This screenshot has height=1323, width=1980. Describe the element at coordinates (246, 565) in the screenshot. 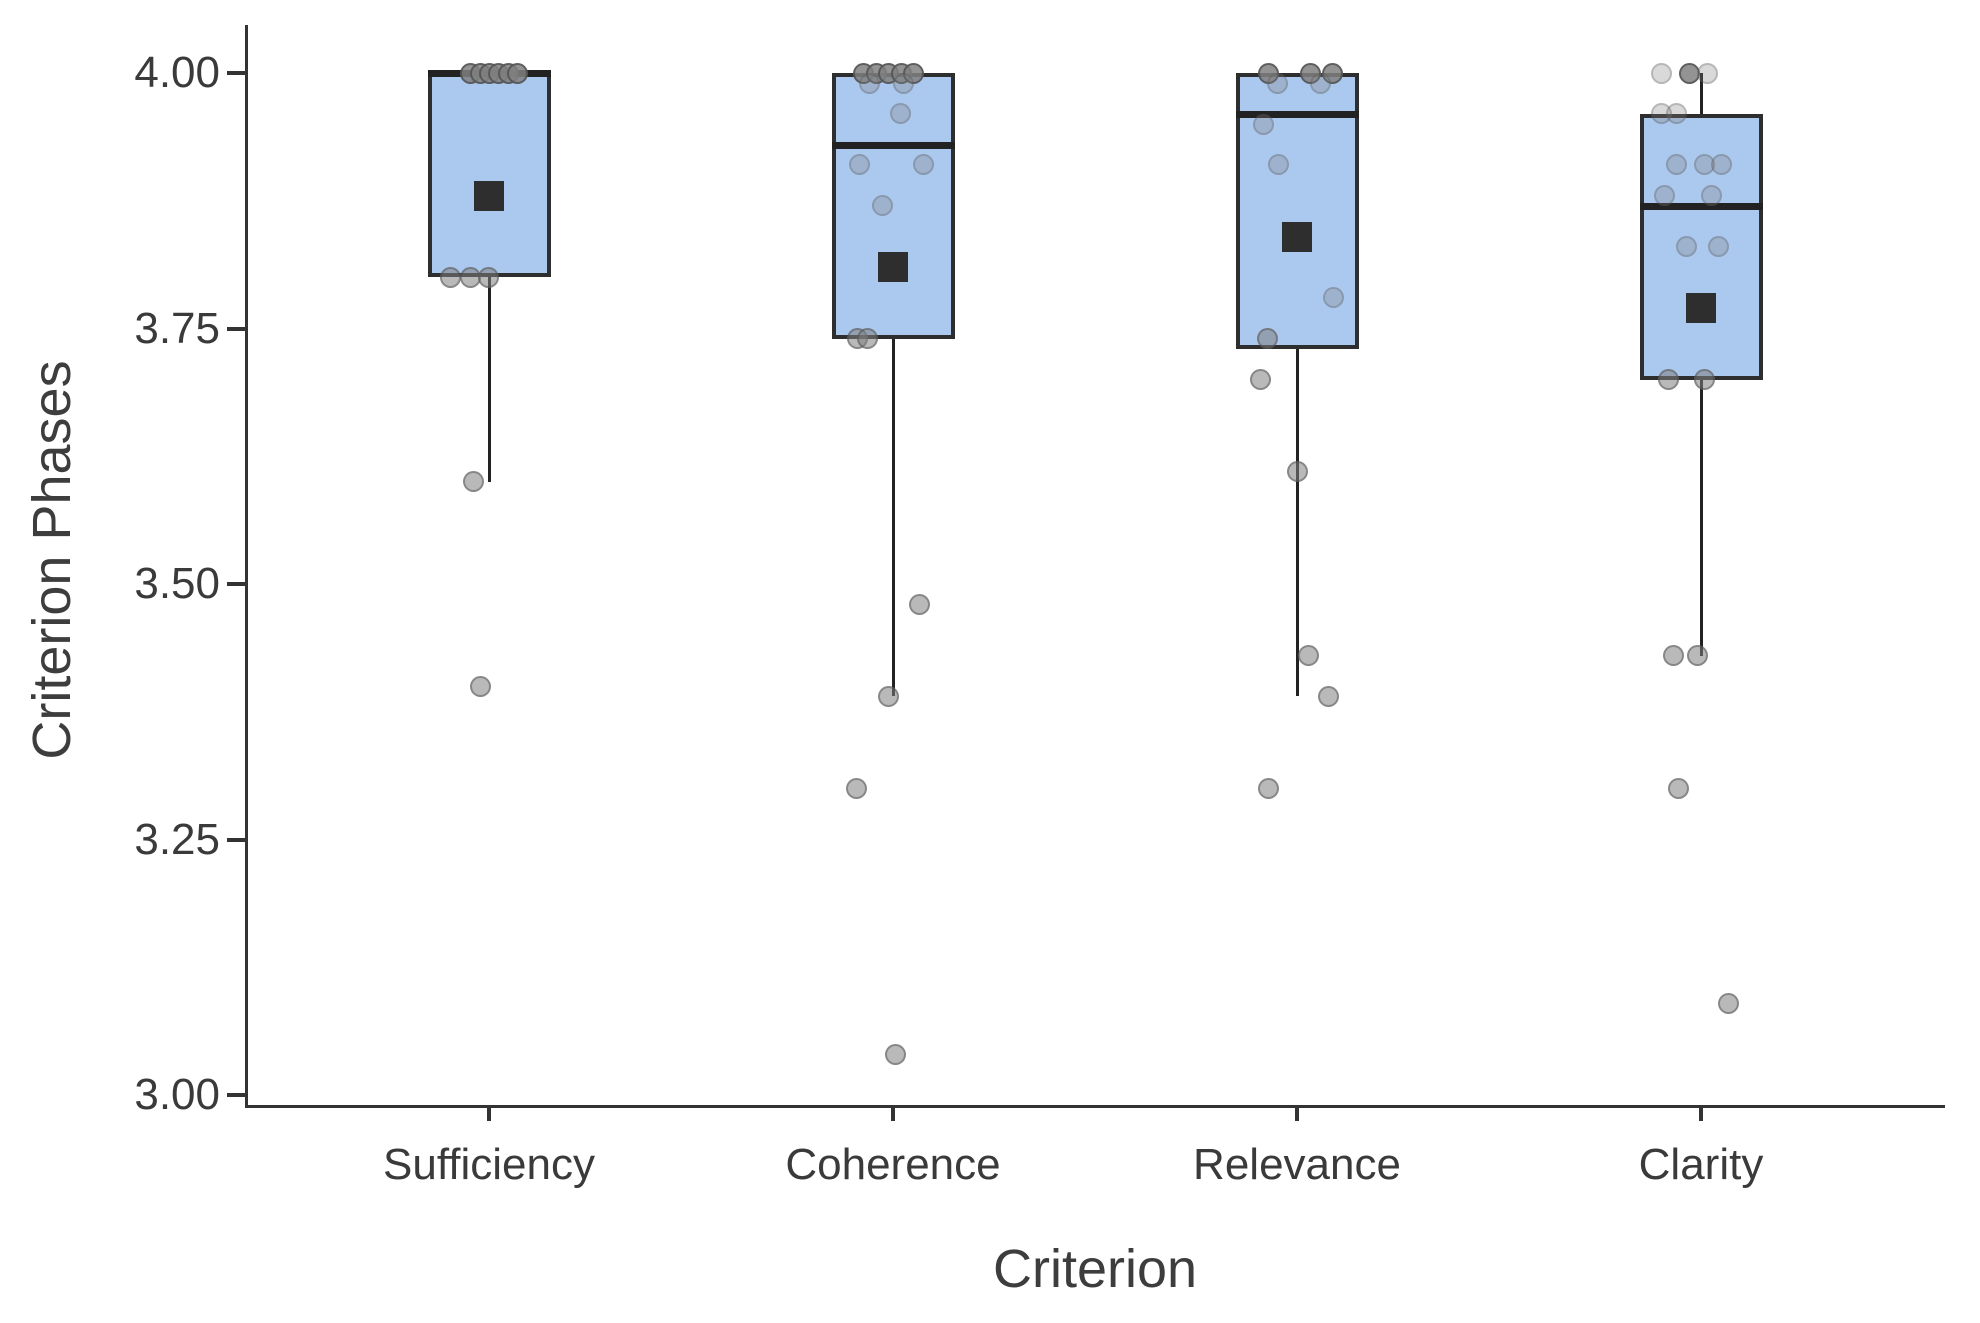

I see `y-axis-line` at that location.